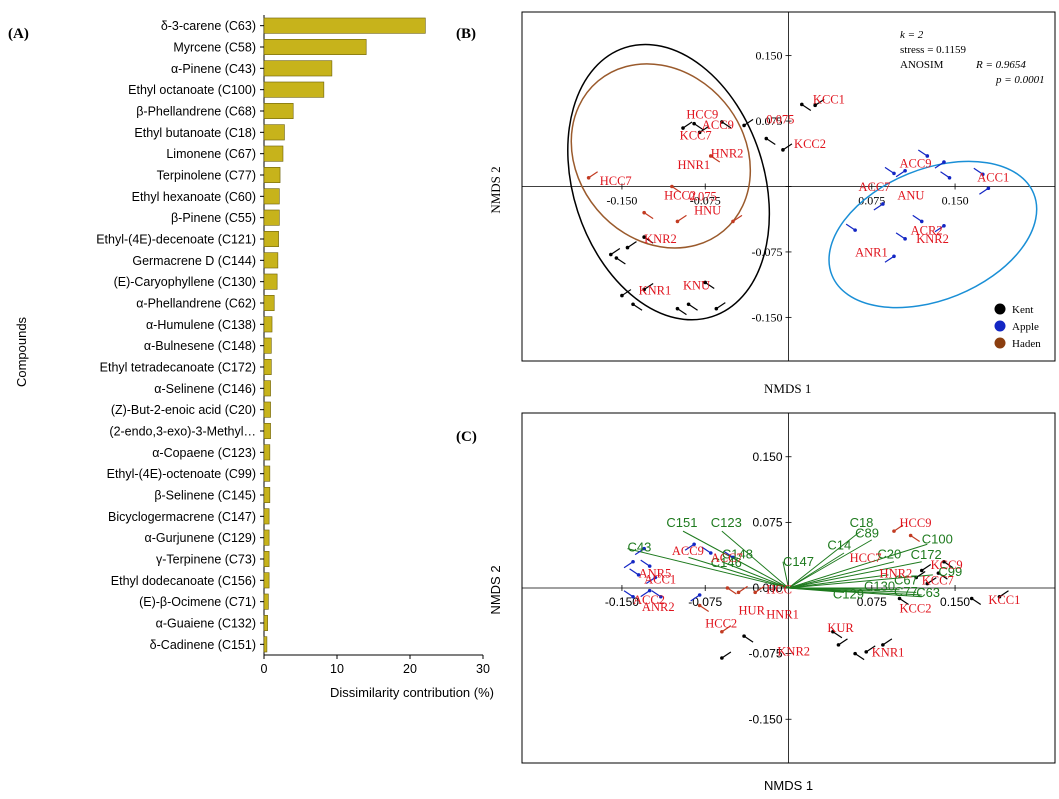  What do you see at coordinates (194, 197) in the screenshot?
I see `category-label: Ethyl hexanoate (C60)` at bounding box center [194, 197].